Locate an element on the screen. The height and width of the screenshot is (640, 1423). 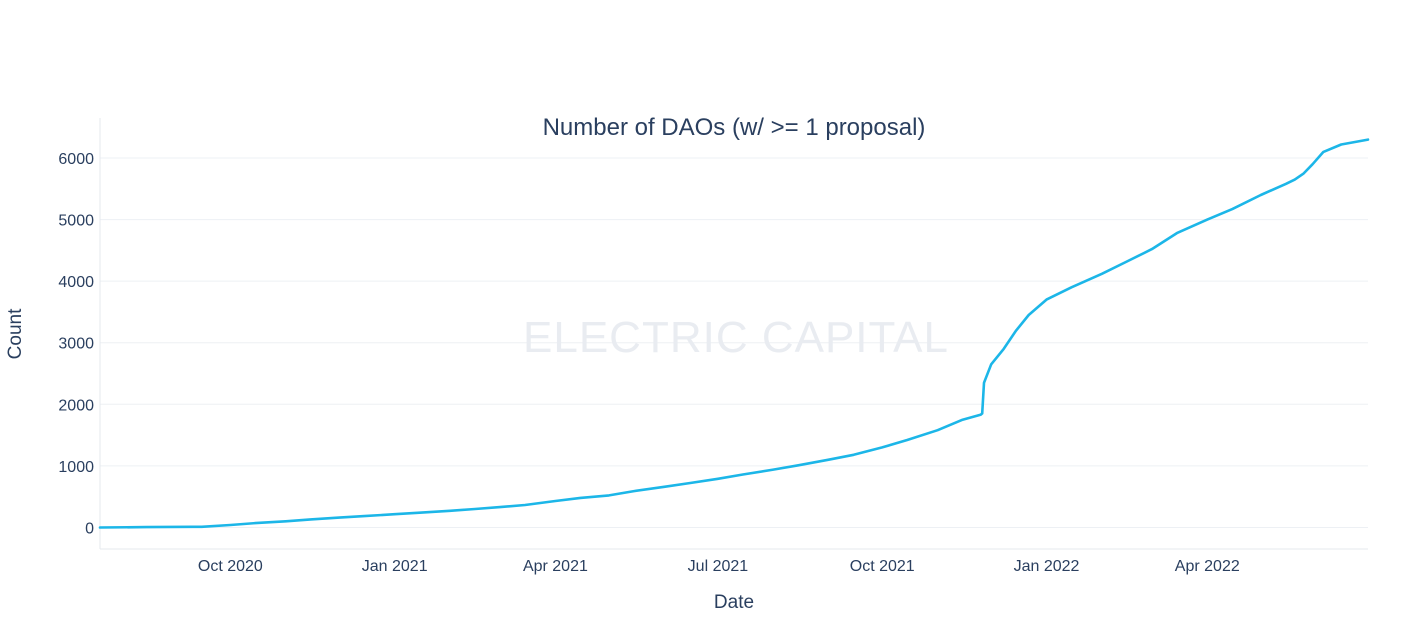
x-tick-label: Jan 2021 is located at coordinates (395, 566).